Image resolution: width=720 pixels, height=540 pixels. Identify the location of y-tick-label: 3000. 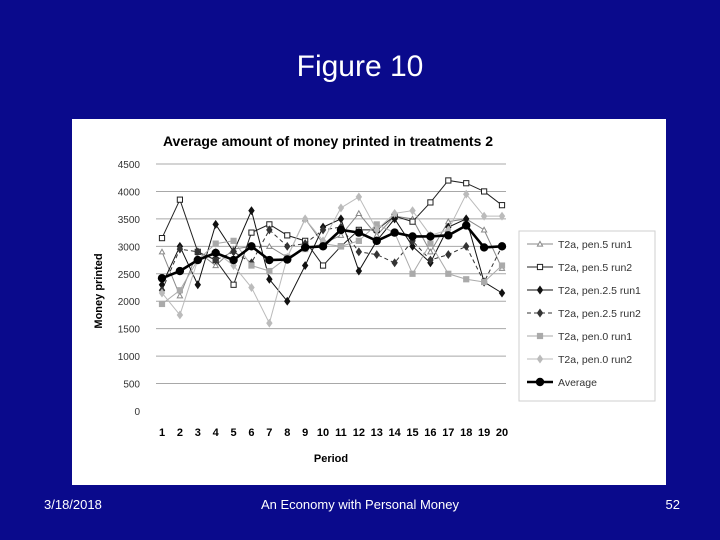
(129, 247).